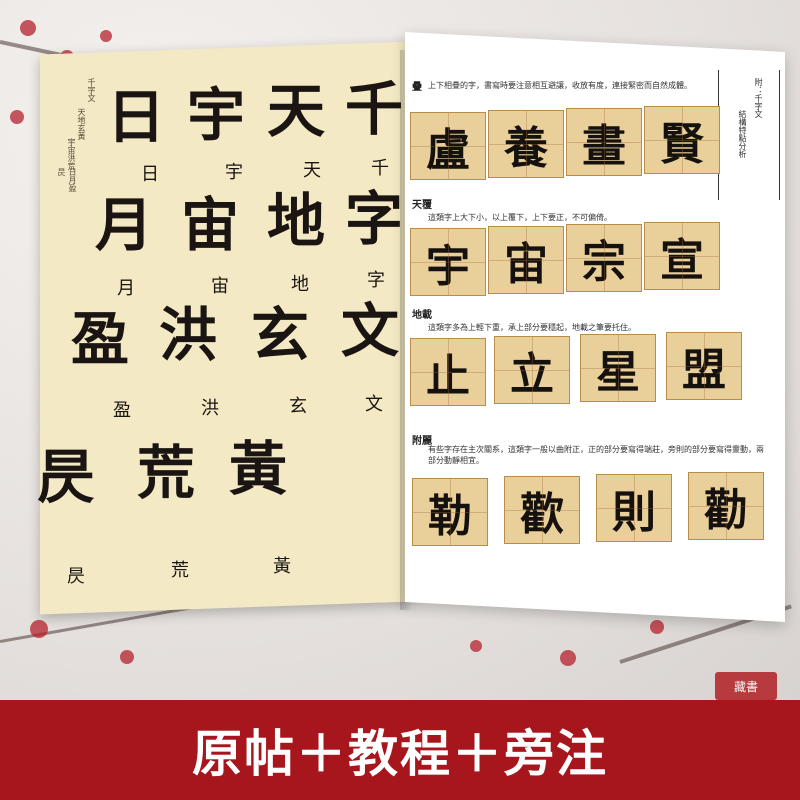  I want to click on glyph-cell: 畫, so click(604, 142).